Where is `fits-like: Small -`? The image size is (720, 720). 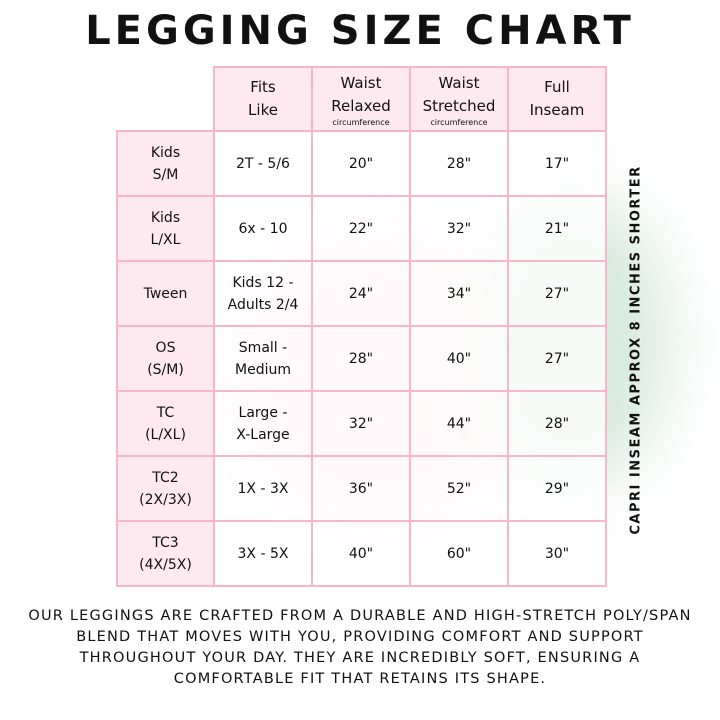 fits-like: Small - is located at coordinates (263, 347).